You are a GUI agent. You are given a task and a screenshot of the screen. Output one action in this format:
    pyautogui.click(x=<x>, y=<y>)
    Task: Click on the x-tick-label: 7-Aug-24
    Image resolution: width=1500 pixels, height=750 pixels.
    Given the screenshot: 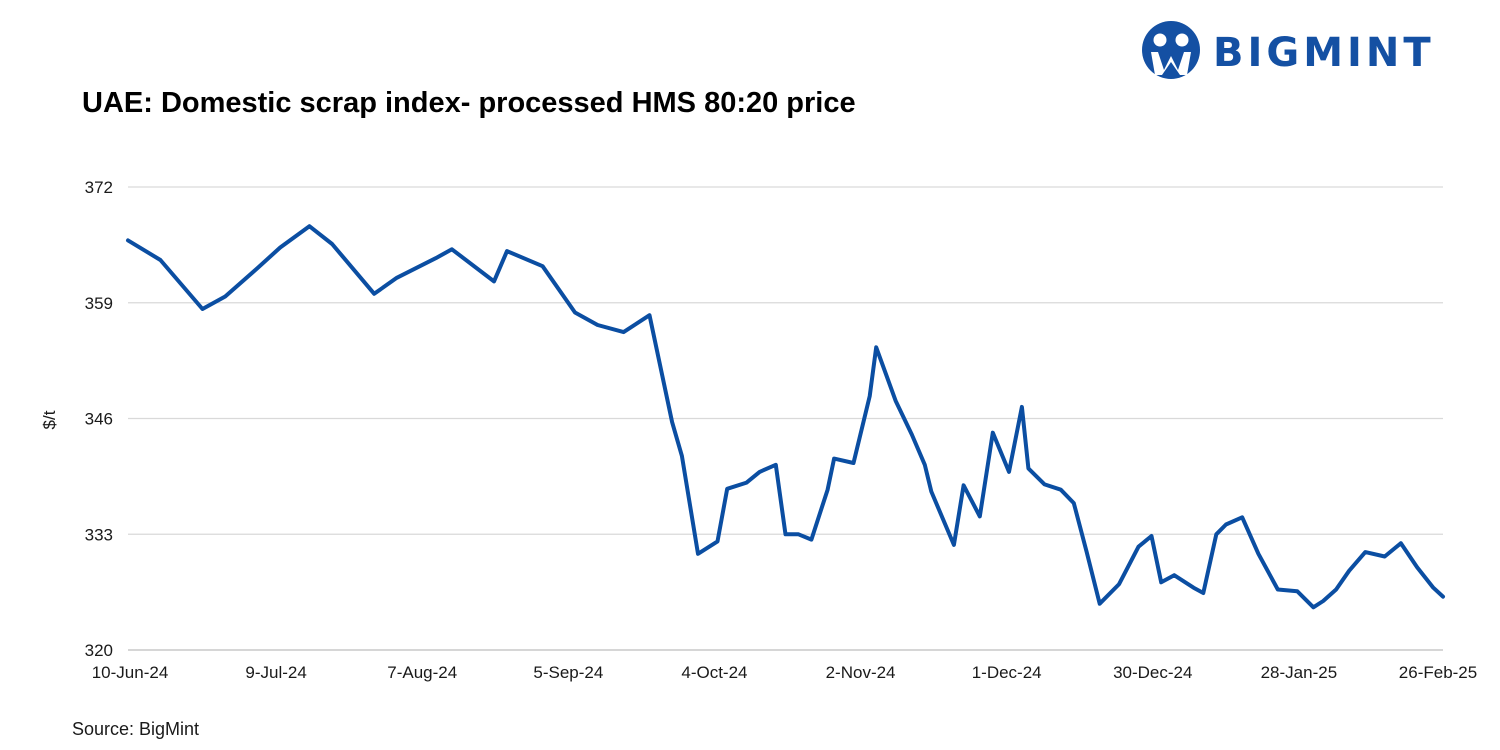 What is the action you would take?
    pyautogui.click(x=422, y=672)
    